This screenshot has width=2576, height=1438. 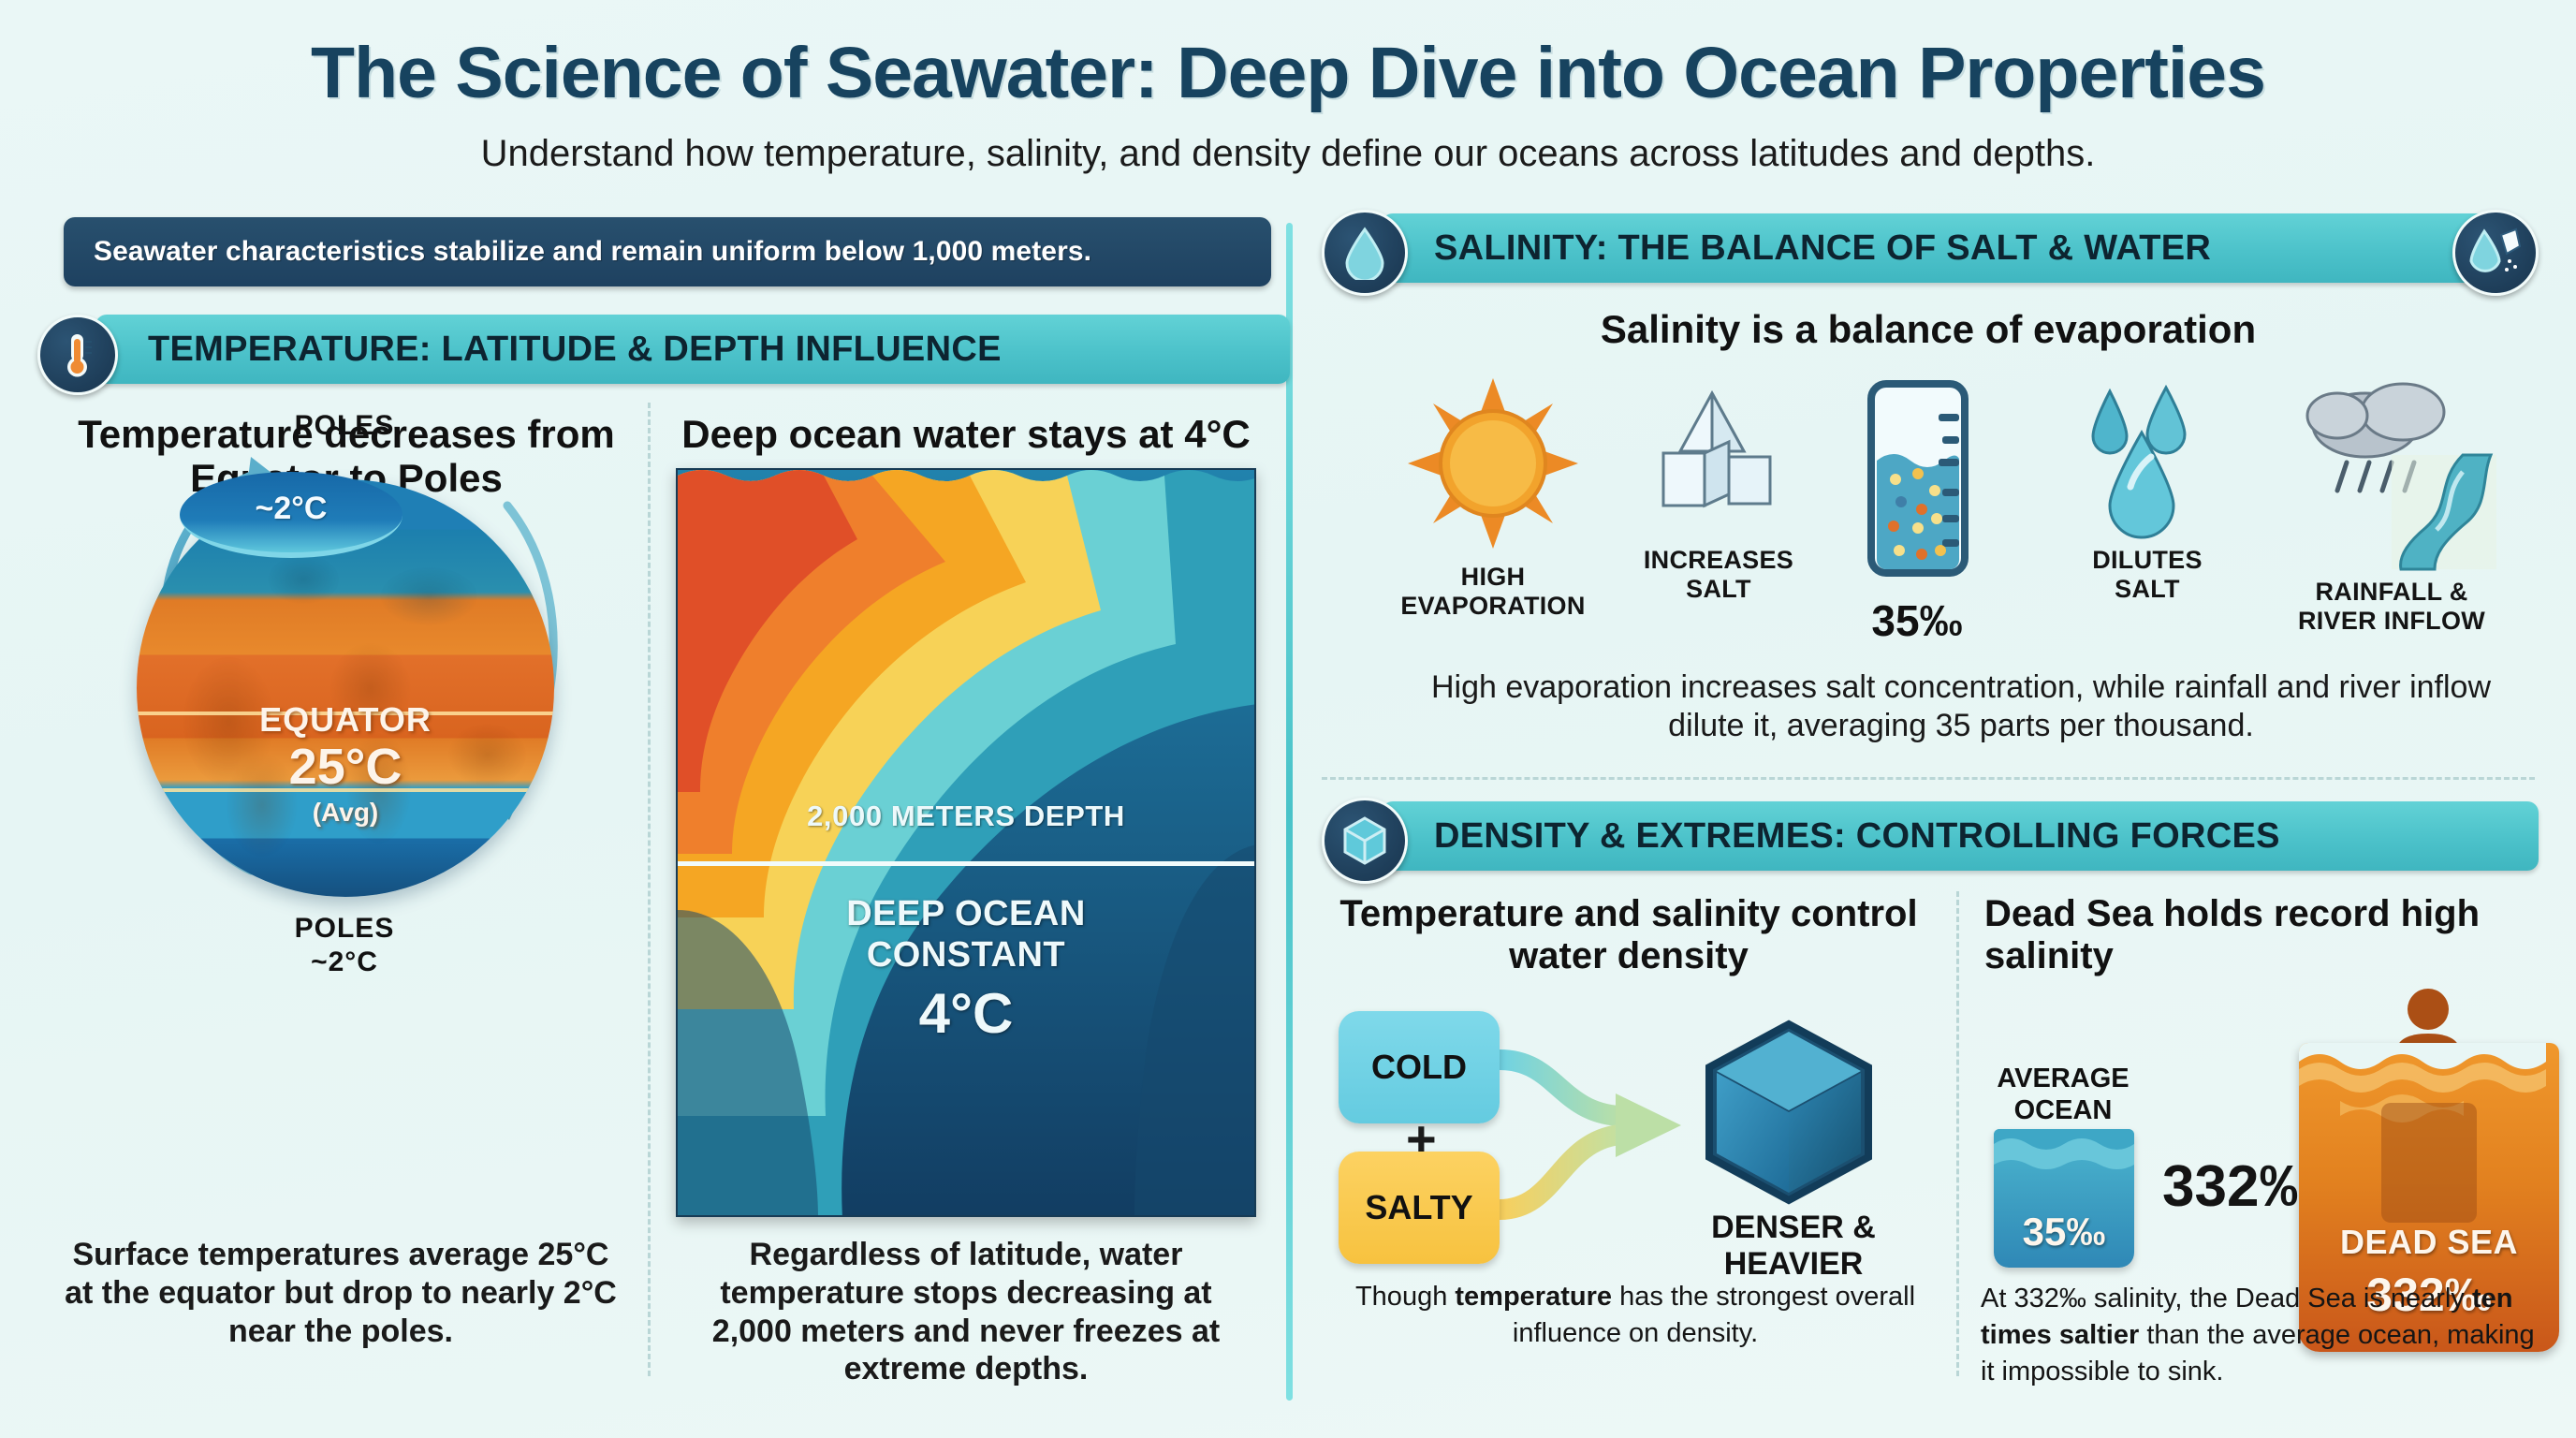 I want to click on dead-sea-comparison: AVERAGE OCEAN 35‰ 332‰ DEAD SEA 332‰, so click(x=2274, y=1170).